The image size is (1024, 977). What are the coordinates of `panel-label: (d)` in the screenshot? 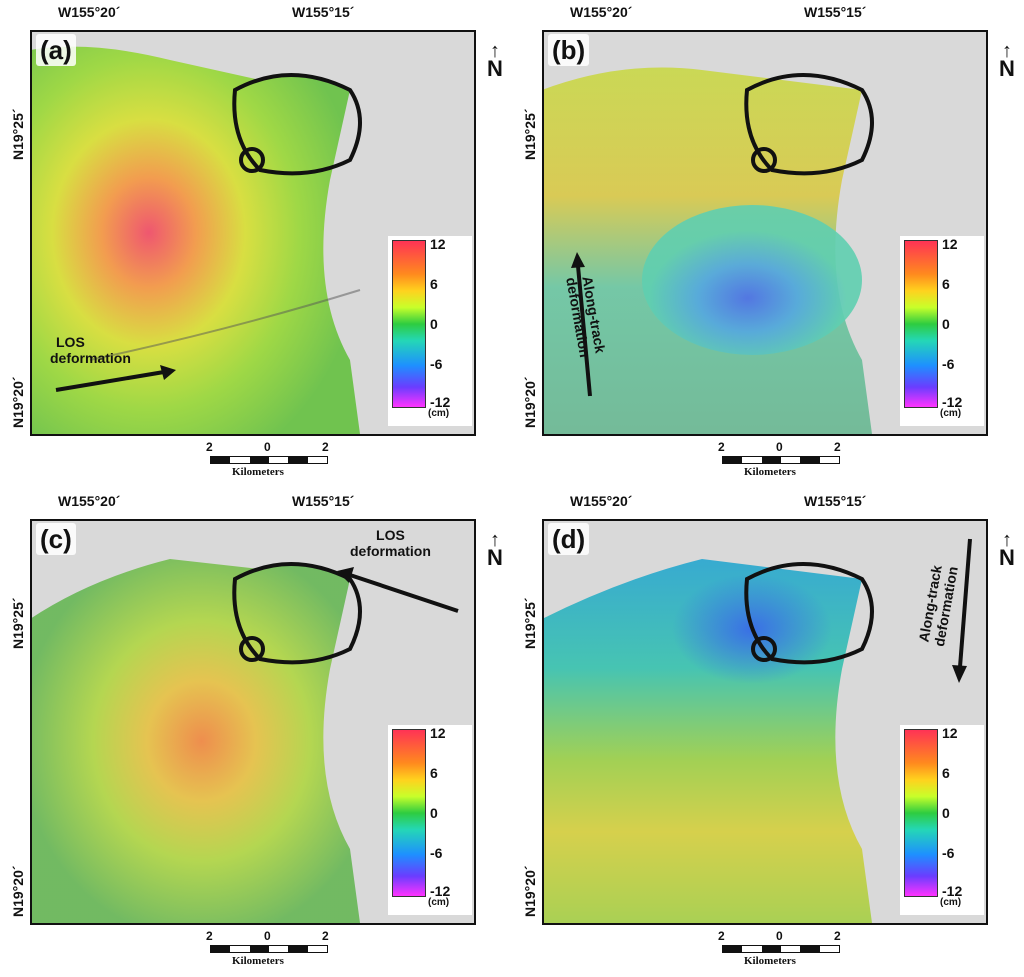 It's located at (569, 539).